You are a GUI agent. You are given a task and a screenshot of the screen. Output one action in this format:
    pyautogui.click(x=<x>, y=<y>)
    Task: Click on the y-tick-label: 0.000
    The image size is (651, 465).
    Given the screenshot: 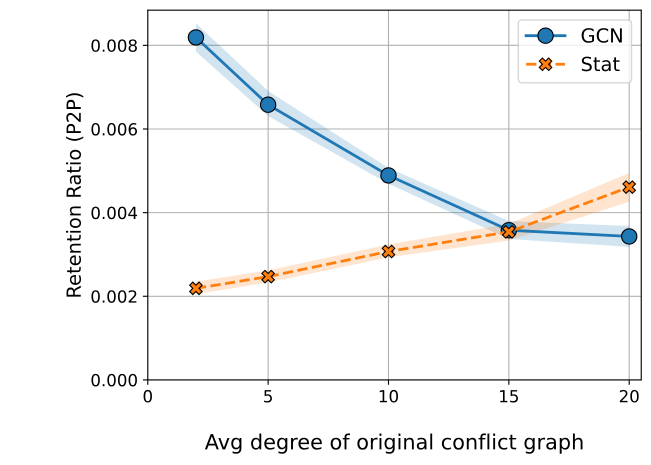 What is the action you would take?
    pyautogui.click(x=114, y=380)
    